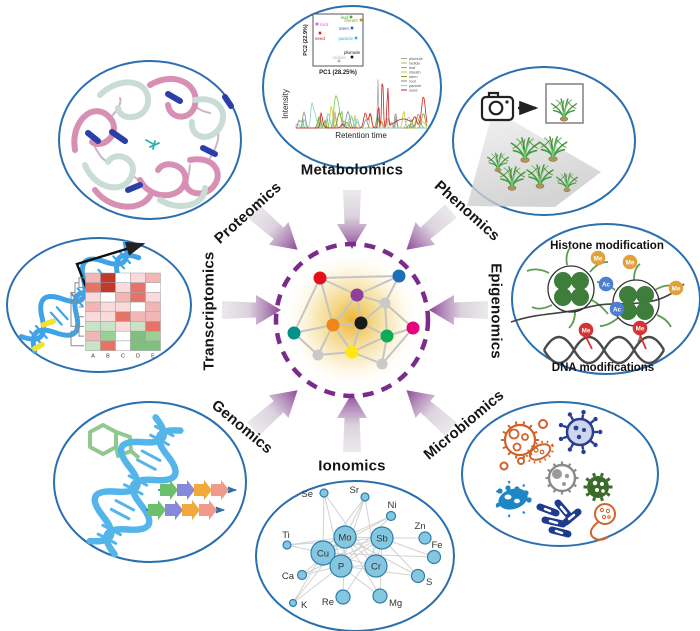 Image resolution: width=700 pixels, height=631 pixels. Describe the element at coordinates (93, 357) in the screenshot. I see `heatmap-col-label: A` at that location.